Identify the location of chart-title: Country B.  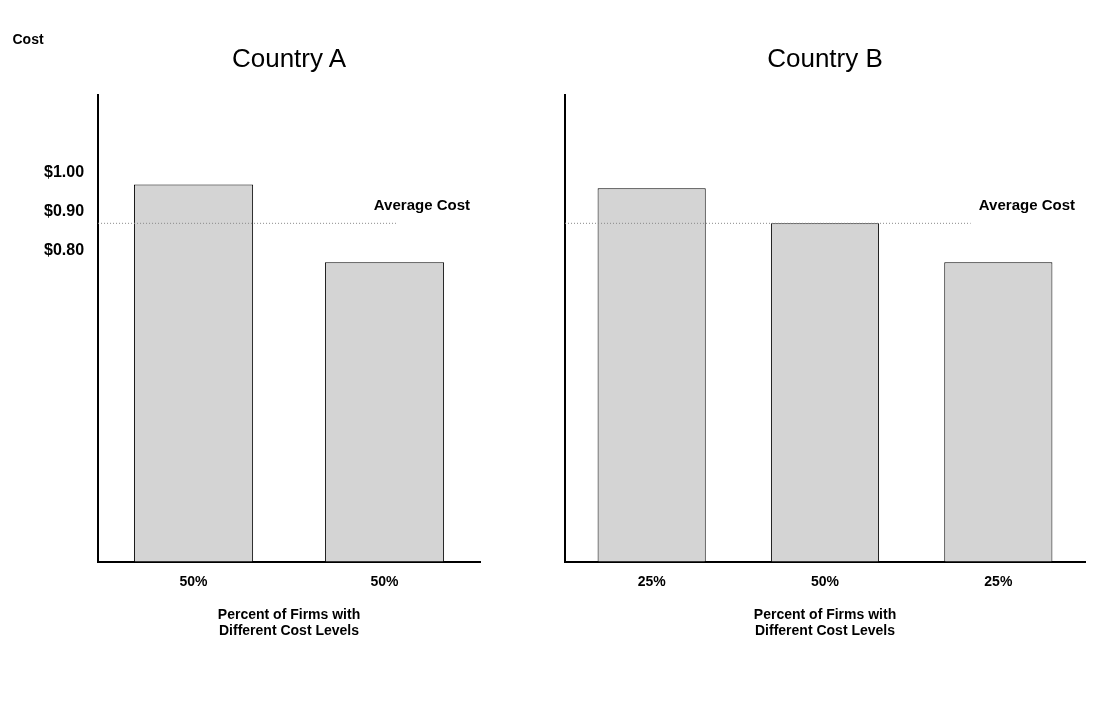
(825, 58).